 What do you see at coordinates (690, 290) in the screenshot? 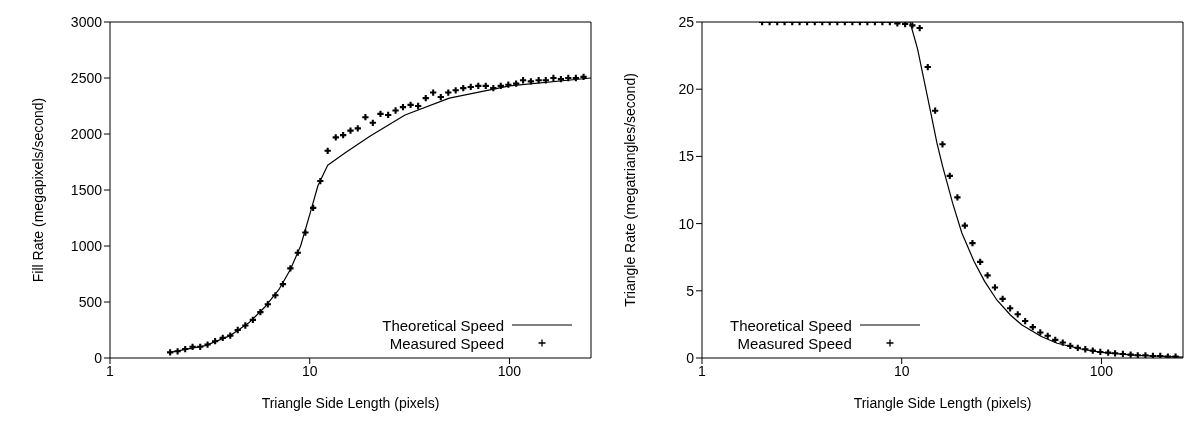
I see `y-tick-label: 5` at bounding box center [690, 290].